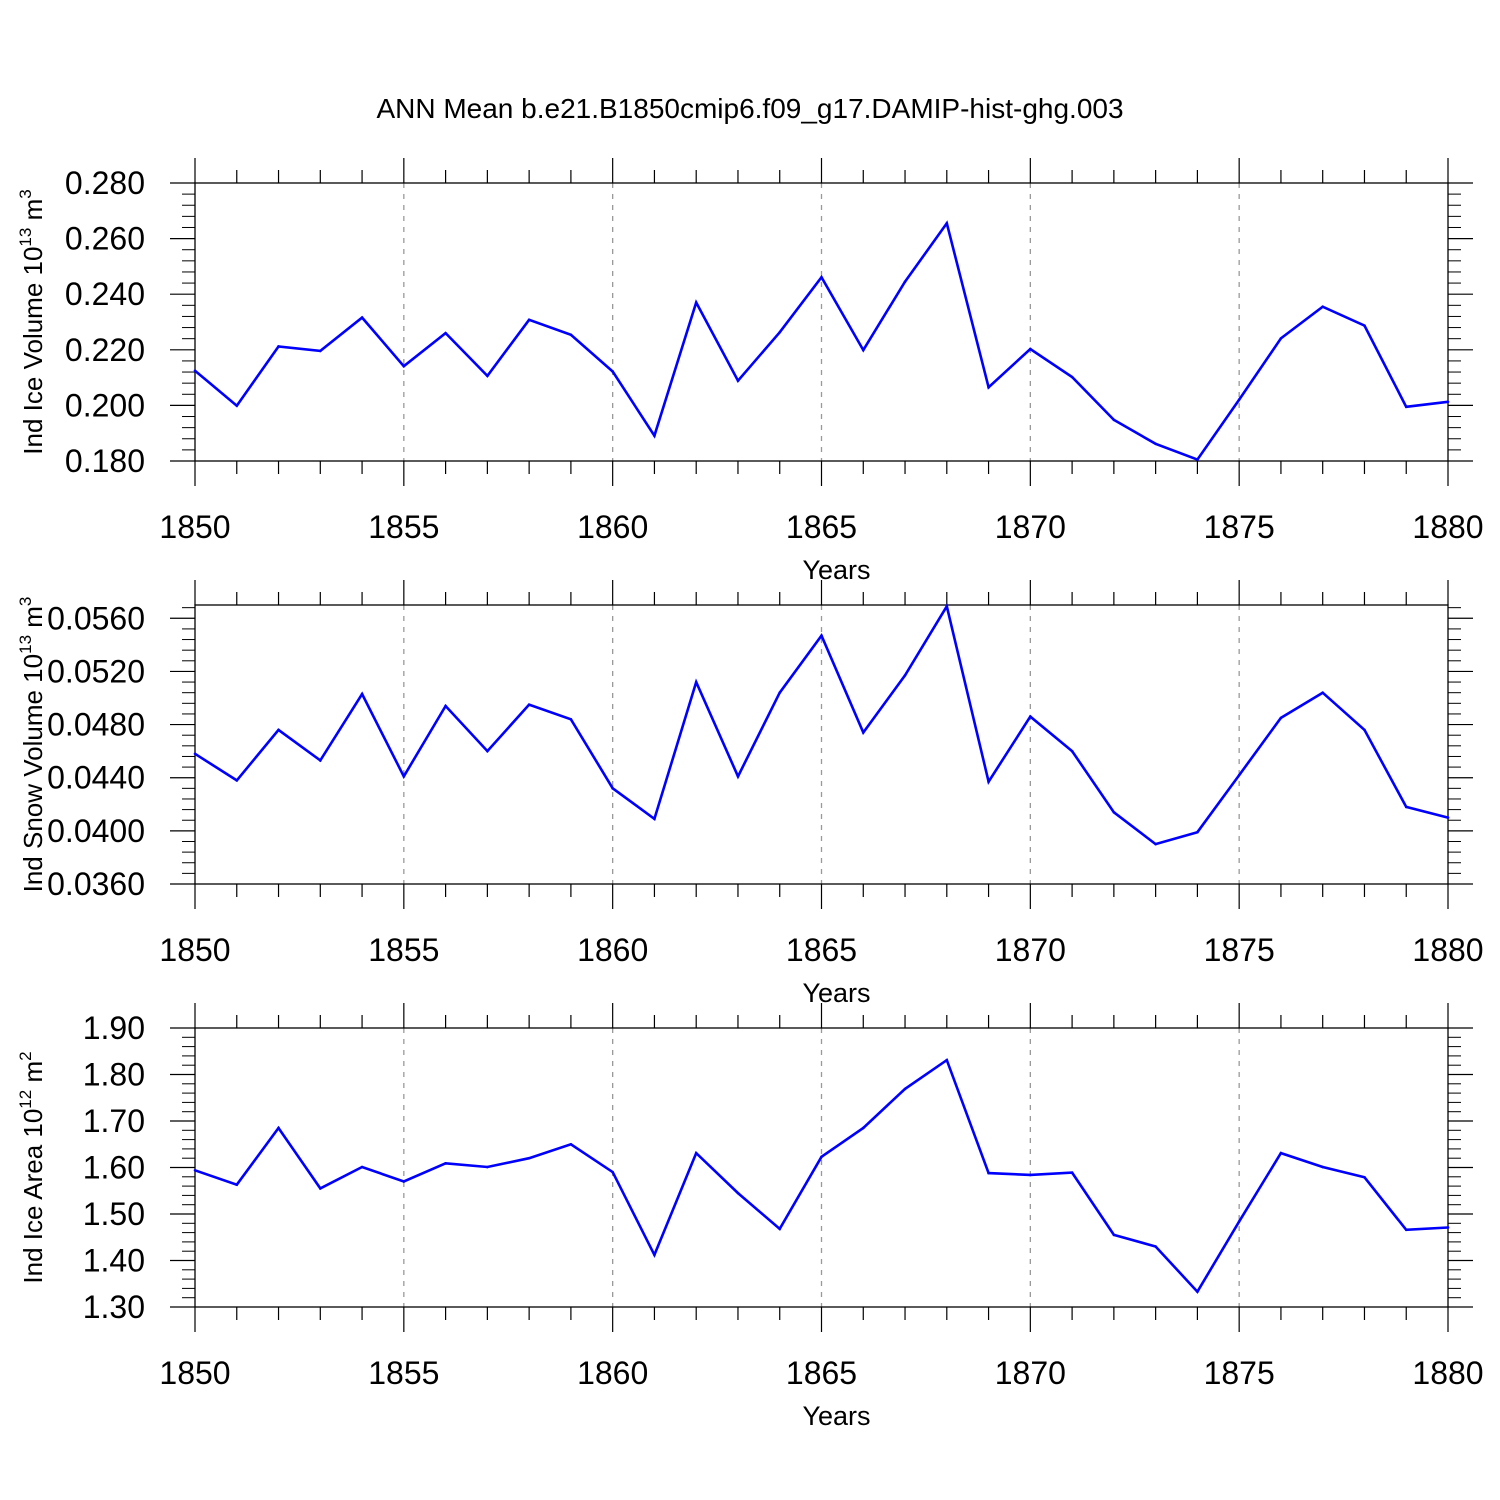 The height and width of the screenshot is (1500, 1500). I want to click on x-tick-label: 1850, so click(194, 950).